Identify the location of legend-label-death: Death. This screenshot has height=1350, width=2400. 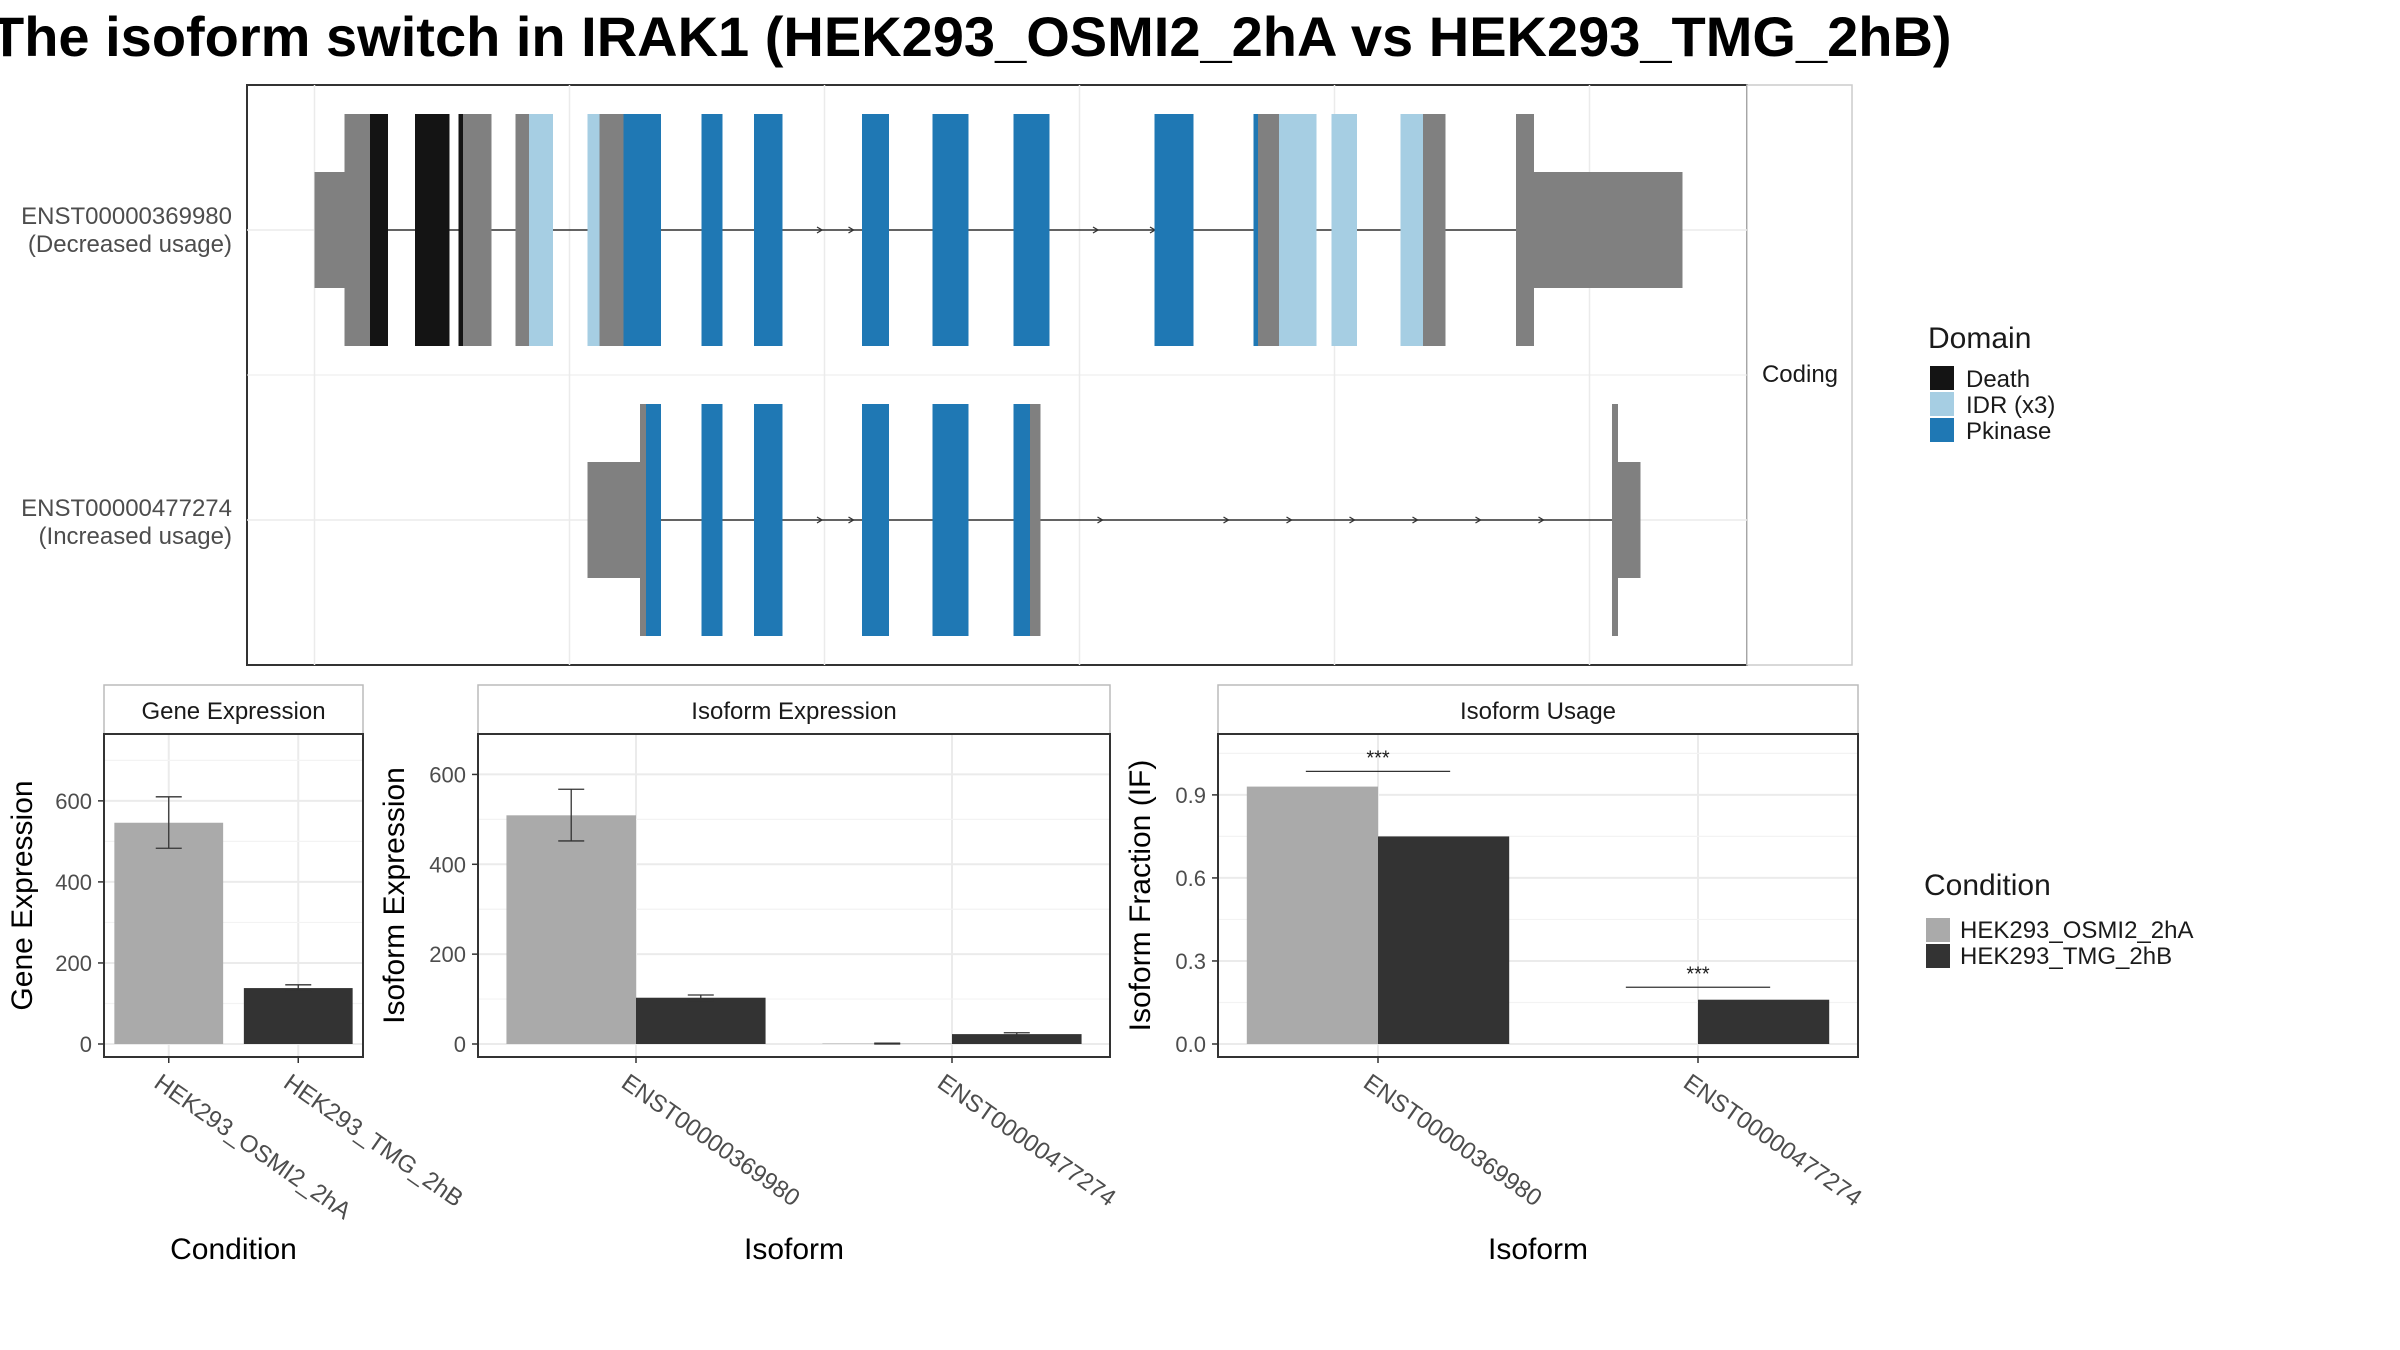
(1998, 379).